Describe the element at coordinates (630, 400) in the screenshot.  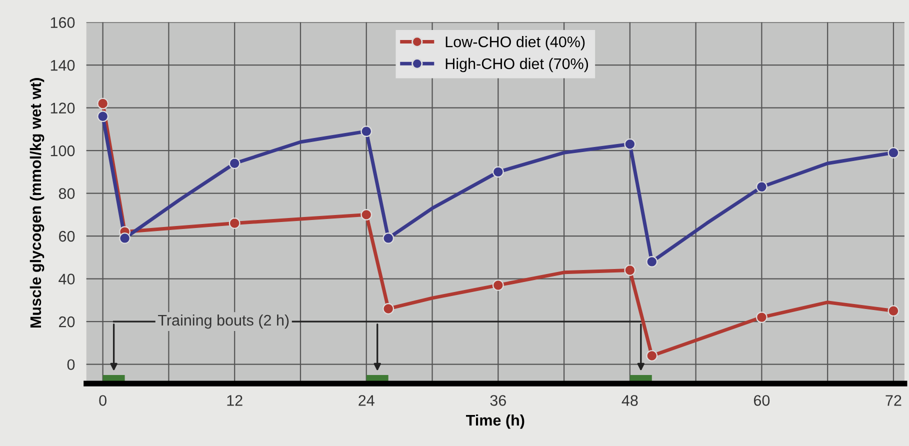
I see `x-tick-label: 48` at that location.